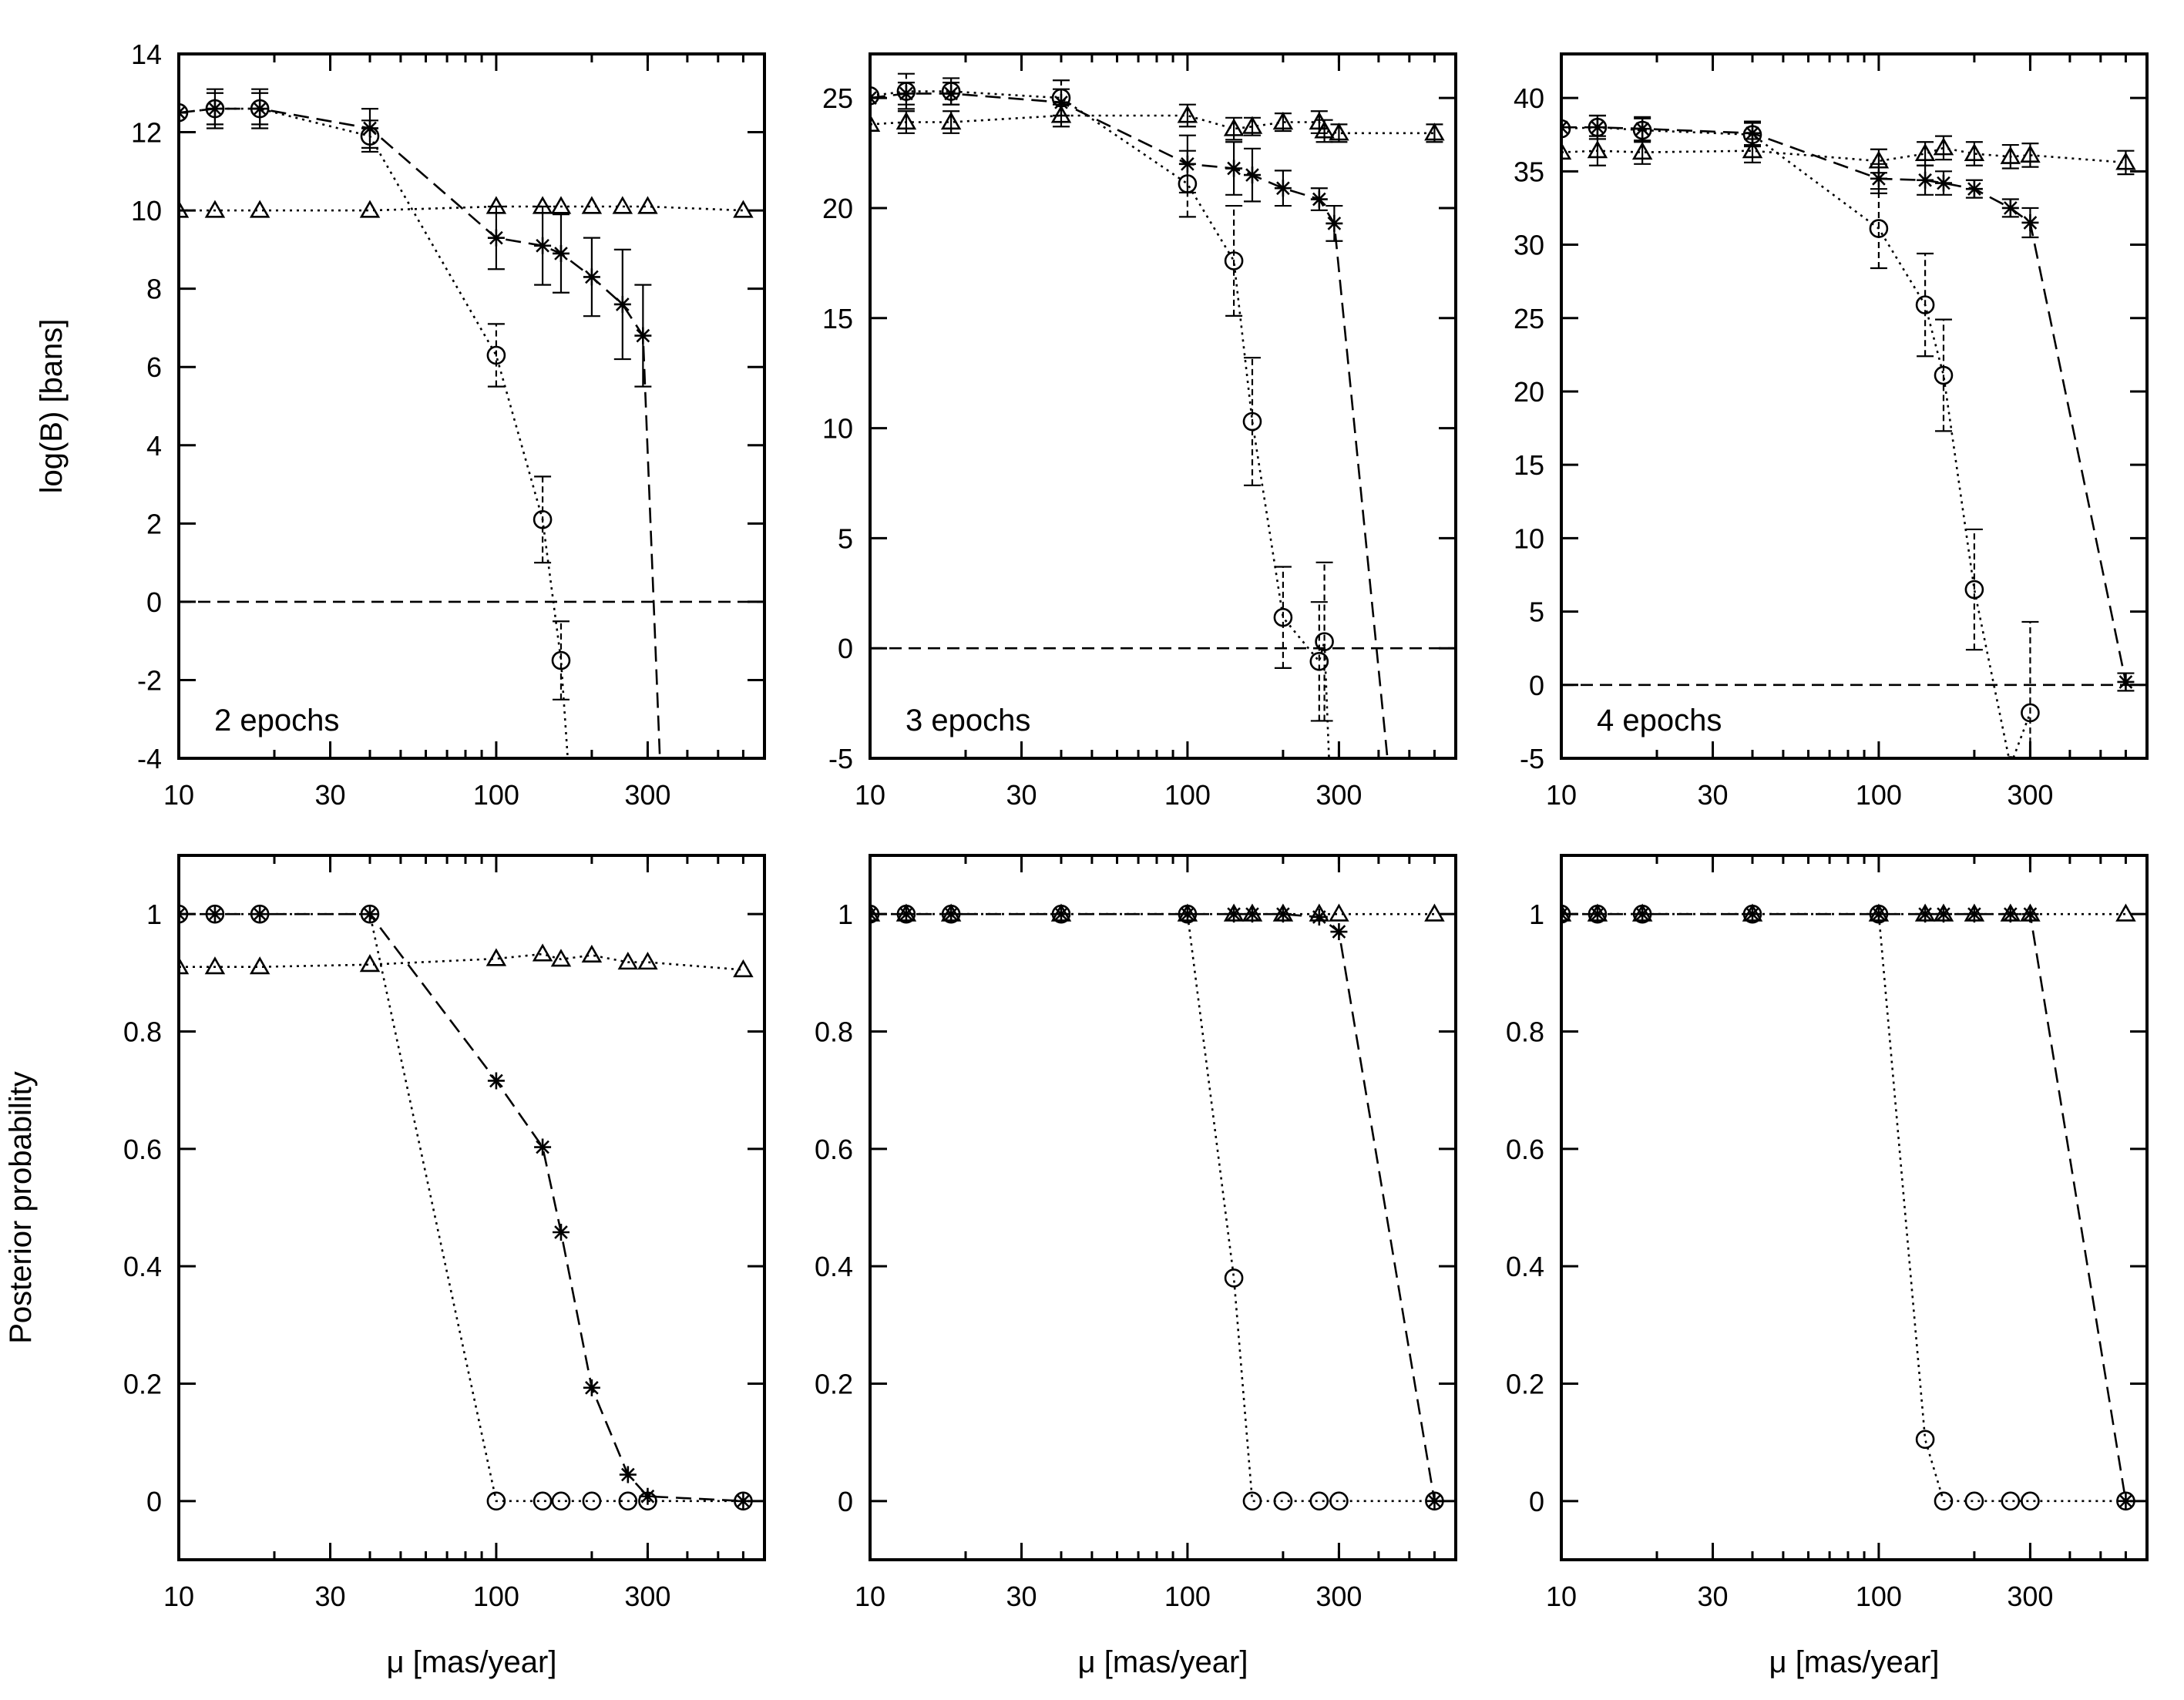 The width and height of the screenshot is (2184, 1700). Describe the element at coordinates (1529, 171) in the screenshot. I see `y-tick-label: 35` at that location.